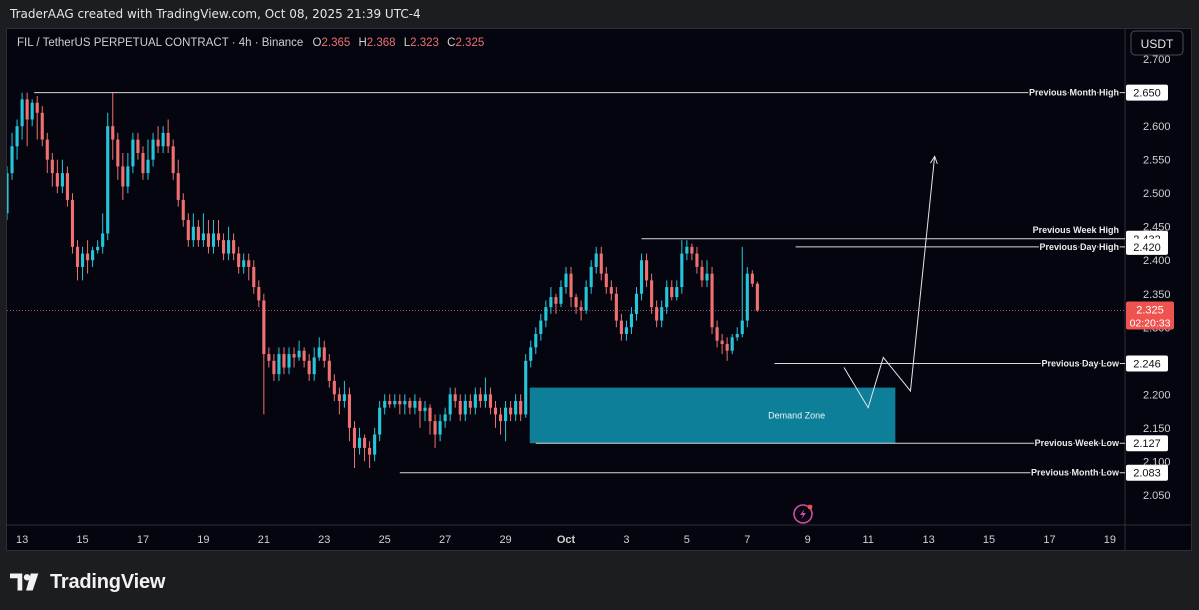 The width and height of the screenshot is (1199, 610). I want to click on tradingview-logo-icon, so click(24, 582).